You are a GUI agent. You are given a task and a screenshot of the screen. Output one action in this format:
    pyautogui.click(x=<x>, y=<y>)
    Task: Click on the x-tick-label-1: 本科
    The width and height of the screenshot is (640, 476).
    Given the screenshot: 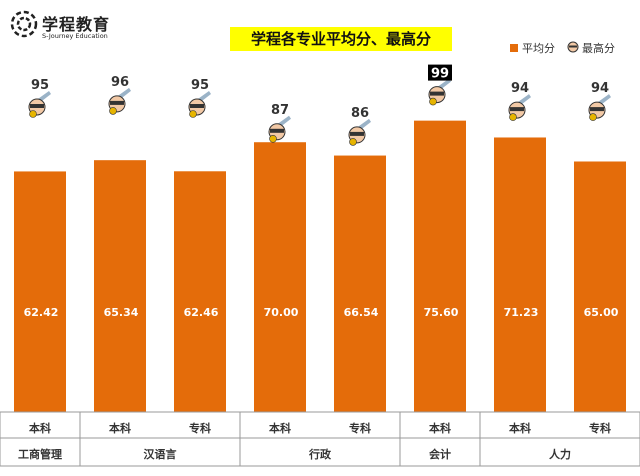 What is the action you would take?
    pyautogui.click(x=120, y=428)
    